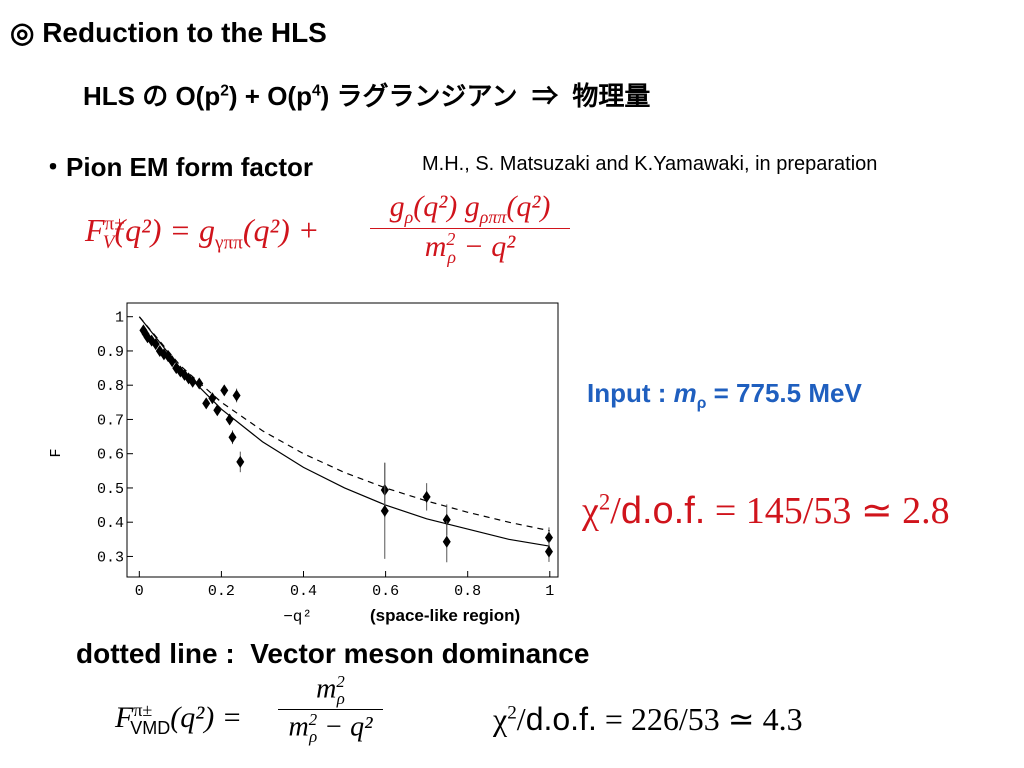 This screenshot has width=1024, height=768. I want to click on formula-text: (q²) = g, so click(165, 230).